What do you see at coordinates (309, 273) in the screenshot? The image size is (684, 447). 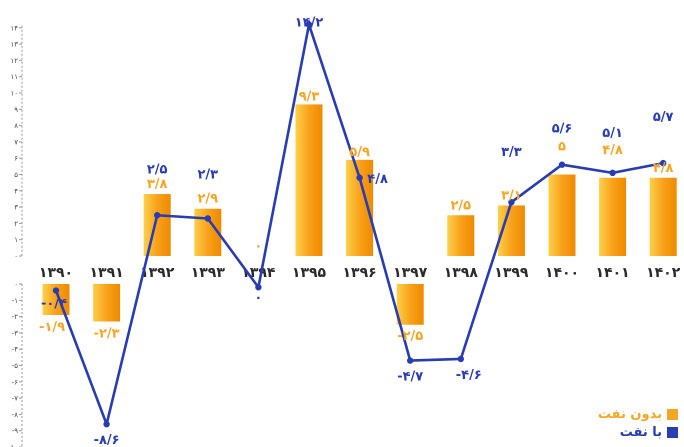 I see `x-tick-label: ۱۳۹۵` at bounding box center [309, 273].